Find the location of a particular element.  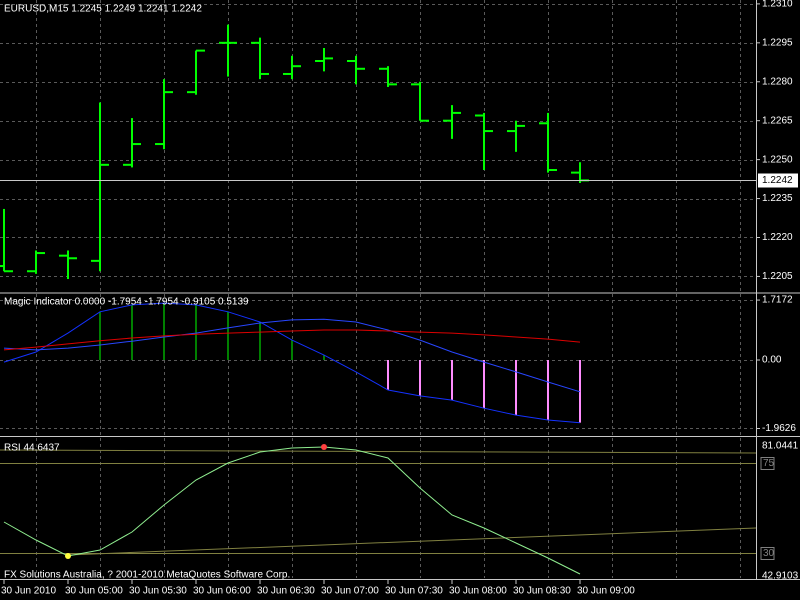

y-tick-label: 1.2205 is located at coordinates (777, 276).